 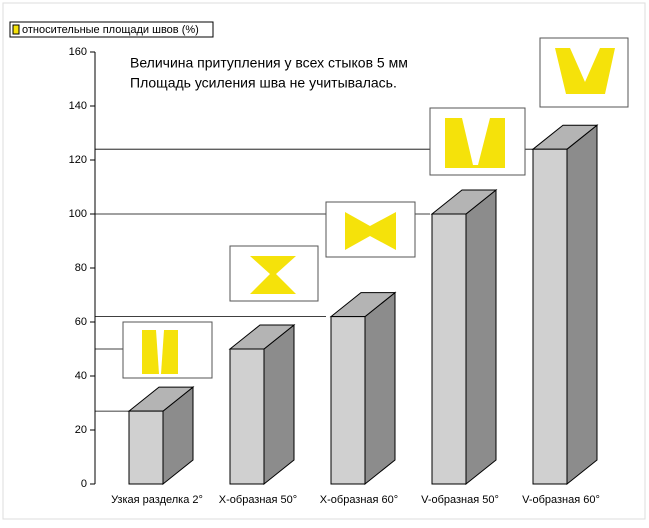 I want to click on sketch-box, so click(x=477, y=141).